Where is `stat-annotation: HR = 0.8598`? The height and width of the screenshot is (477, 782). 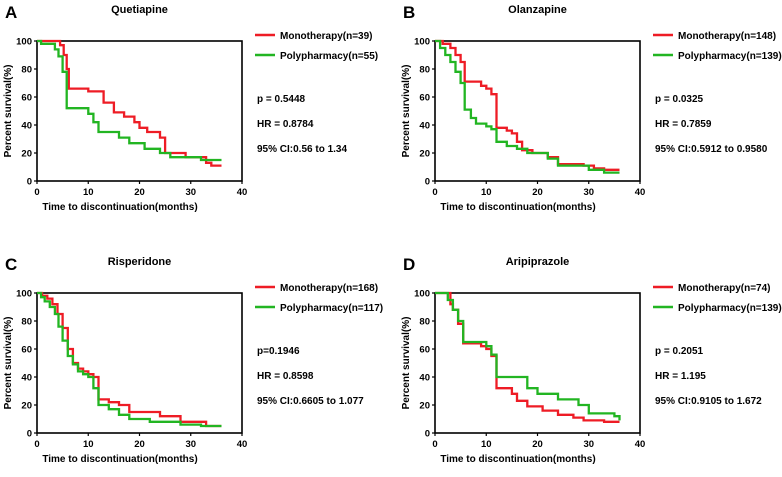 stat-annotation: HR = 0.8598 is located at coordinates (285, 376).